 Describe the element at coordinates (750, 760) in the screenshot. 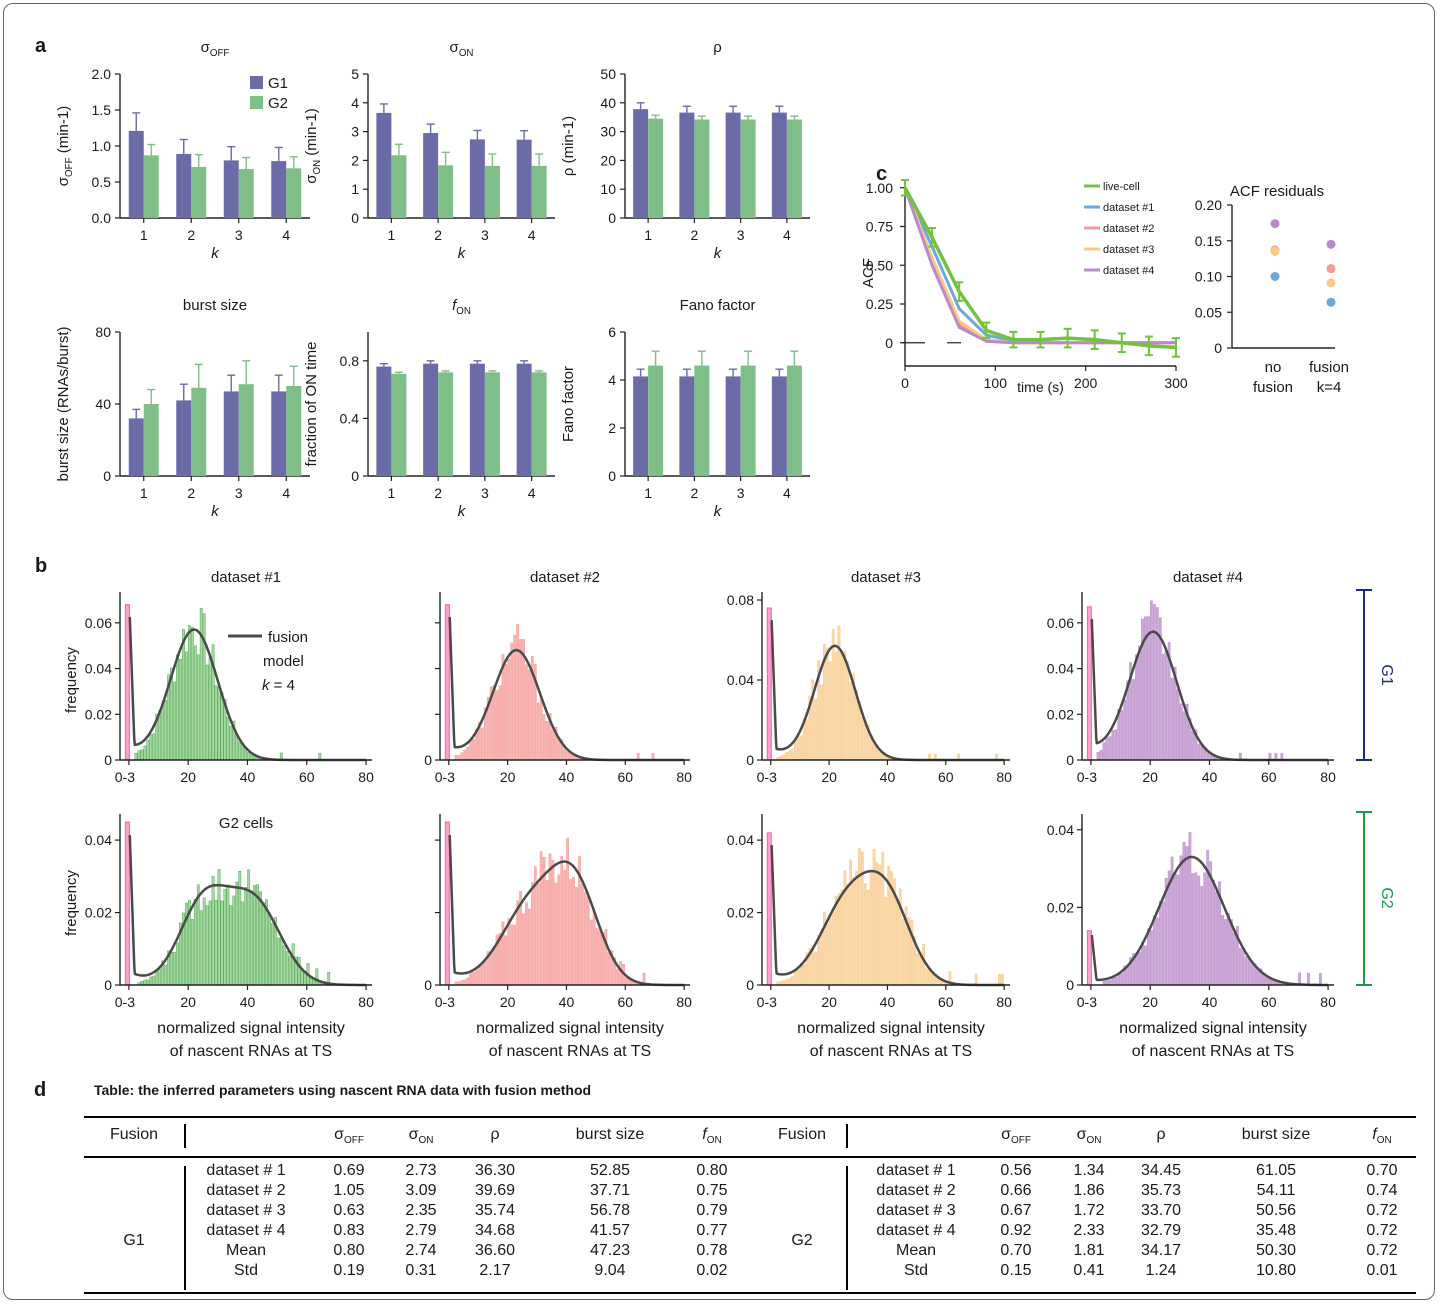

I see `hist_g1_ds3-y-tick-label: 0` at that location.